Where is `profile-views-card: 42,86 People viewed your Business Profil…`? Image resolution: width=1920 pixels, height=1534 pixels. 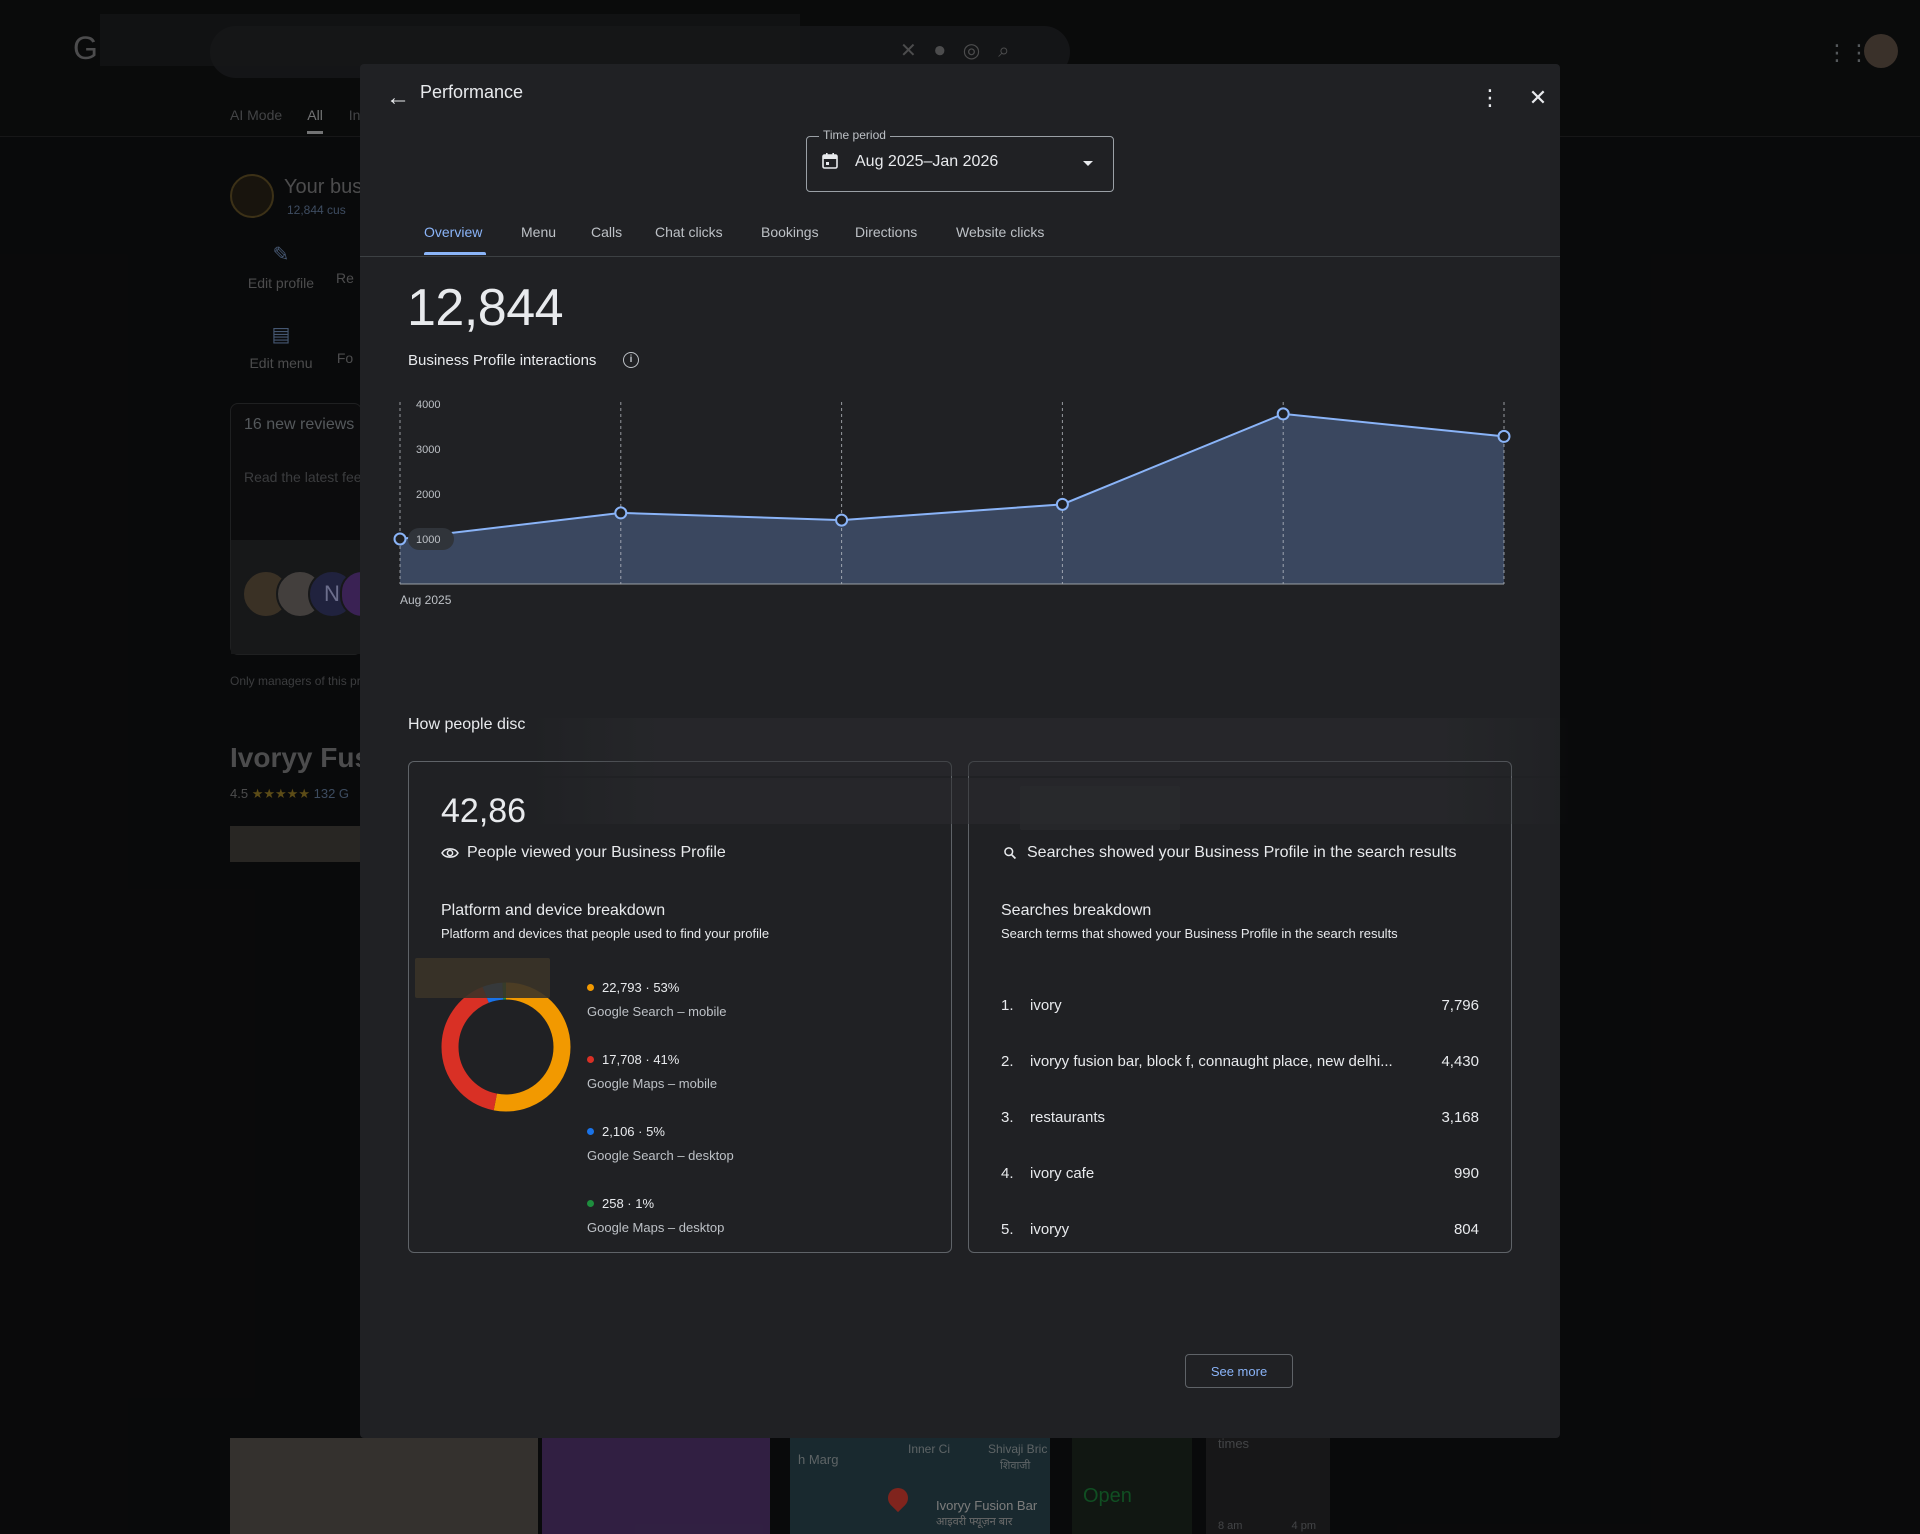
profile-views-card: 42,86 People viewed your Business Profil… is located at coordinates (680, 1007).